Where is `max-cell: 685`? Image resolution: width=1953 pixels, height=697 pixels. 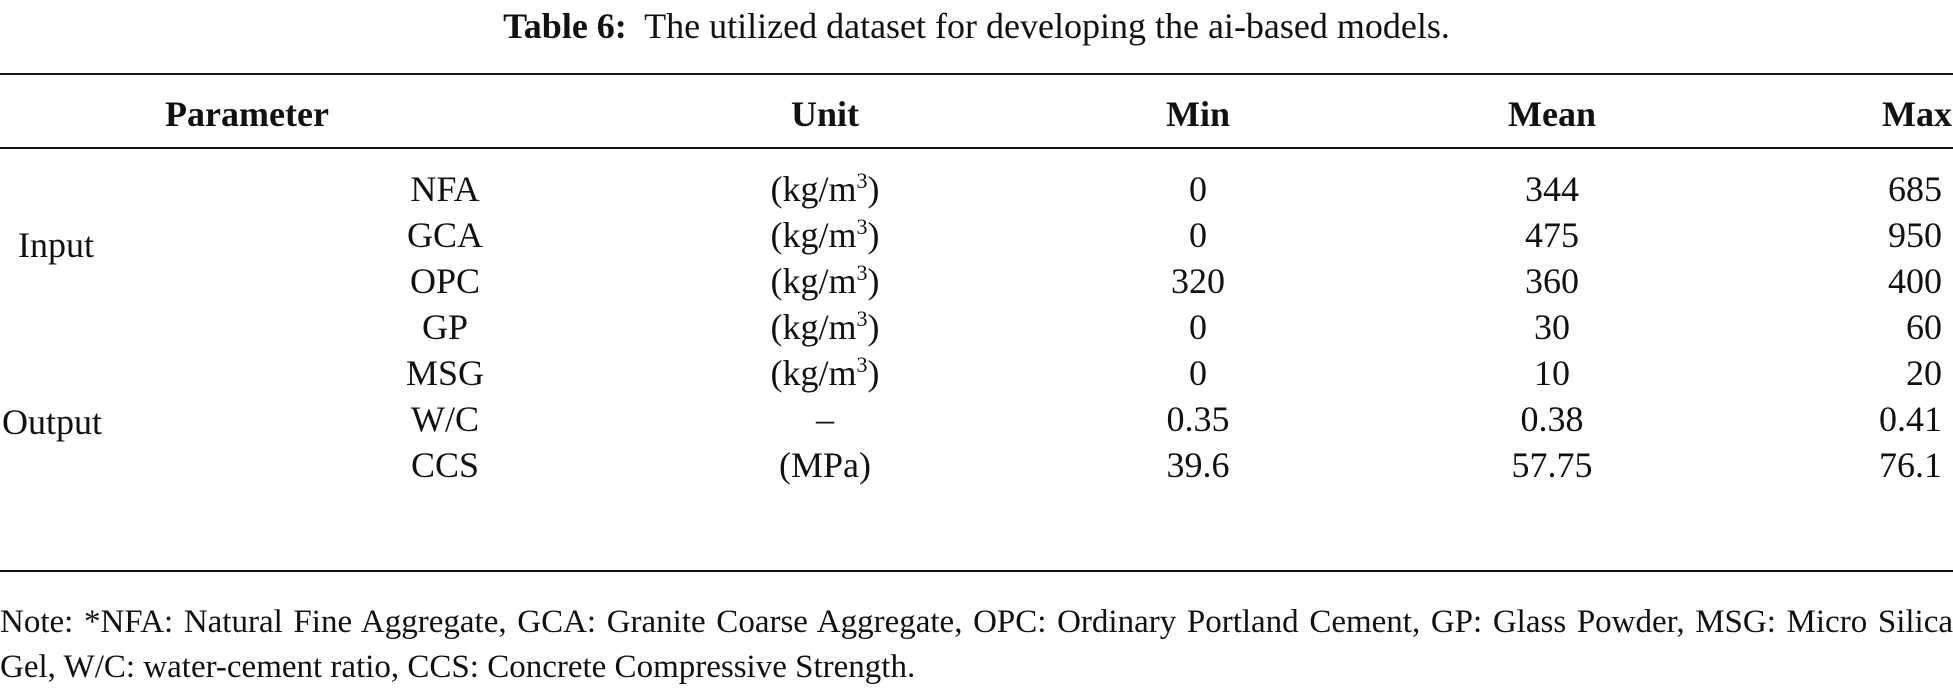 max-cell: 685 is located at coordinates (1915, 189).